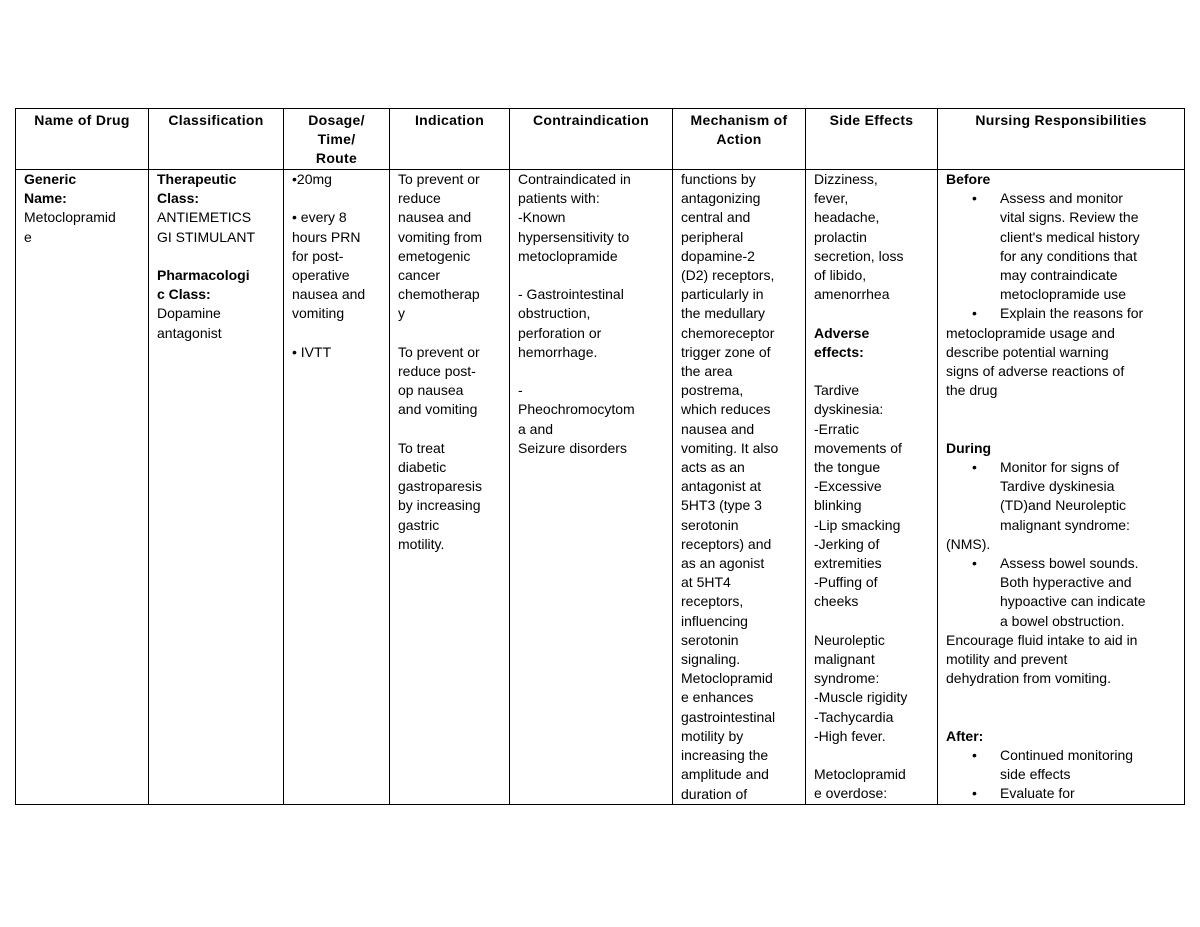 Image resolution: width=1200 pixels, height=927 pixels. What do you see at coordinates (852, 294) in the screenshot?
I see `text-line-content: amenorrhea` at bounding box center [852, 294].